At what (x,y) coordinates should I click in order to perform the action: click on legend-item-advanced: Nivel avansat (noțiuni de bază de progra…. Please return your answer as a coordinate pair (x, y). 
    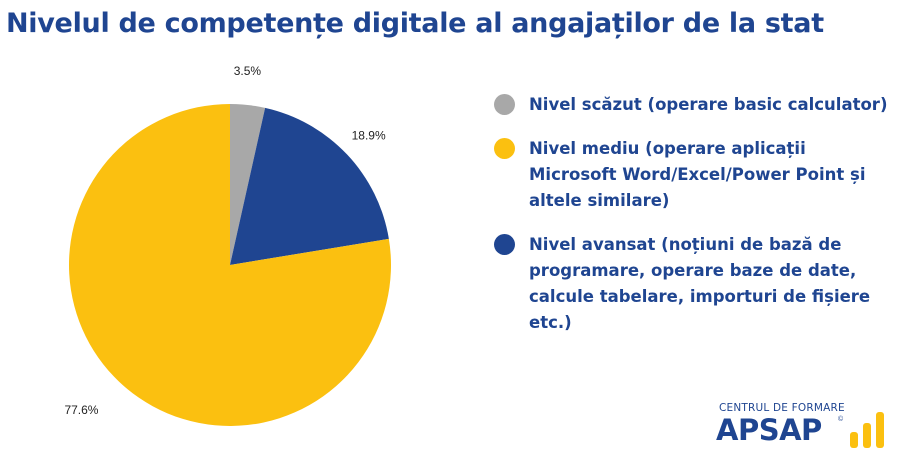
    Looking at the image, I should click on (694, 284).